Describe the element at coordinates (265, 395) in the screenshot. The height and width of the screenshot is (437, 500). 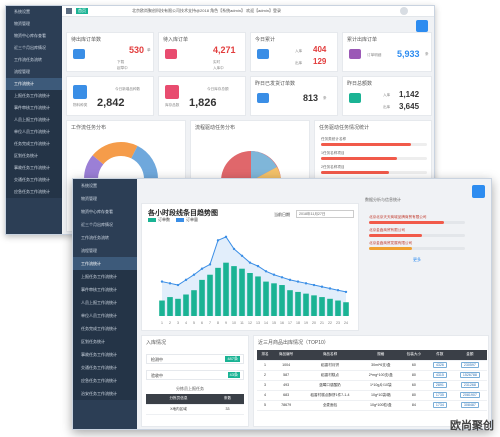
I see `table-cell: 4` at that location.